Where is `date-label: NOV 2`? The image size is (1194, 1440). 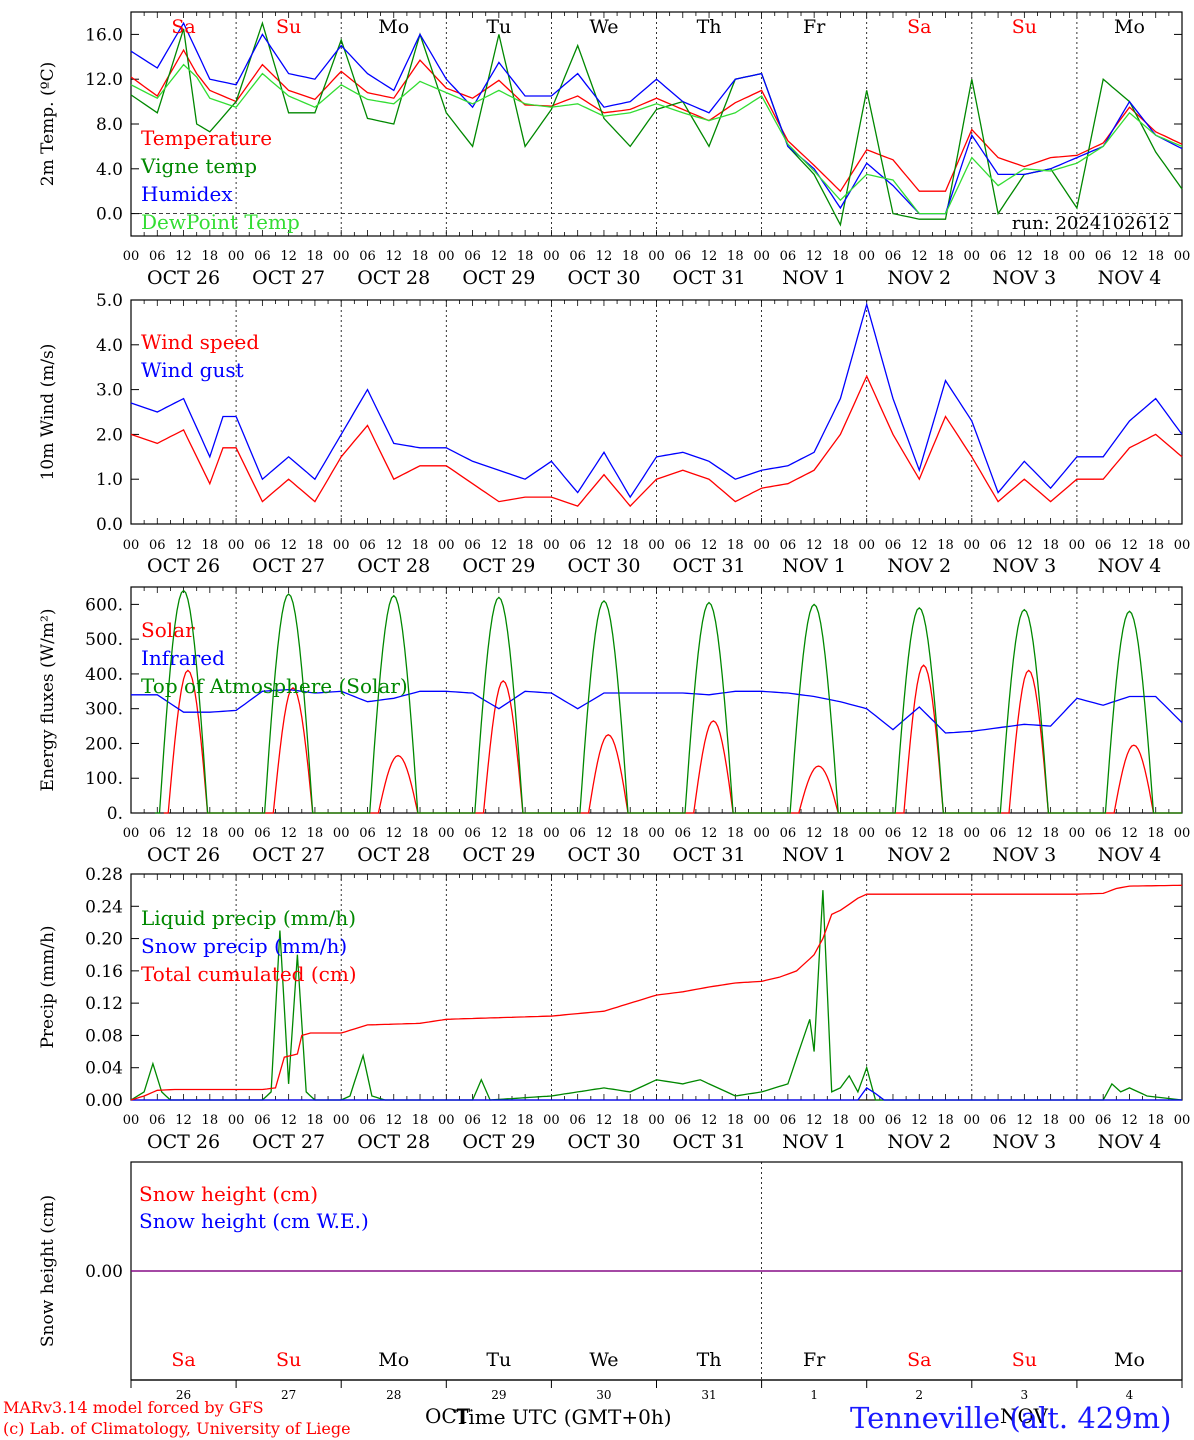
date-label: NOV 2 is located at coordinates (919, 1142).